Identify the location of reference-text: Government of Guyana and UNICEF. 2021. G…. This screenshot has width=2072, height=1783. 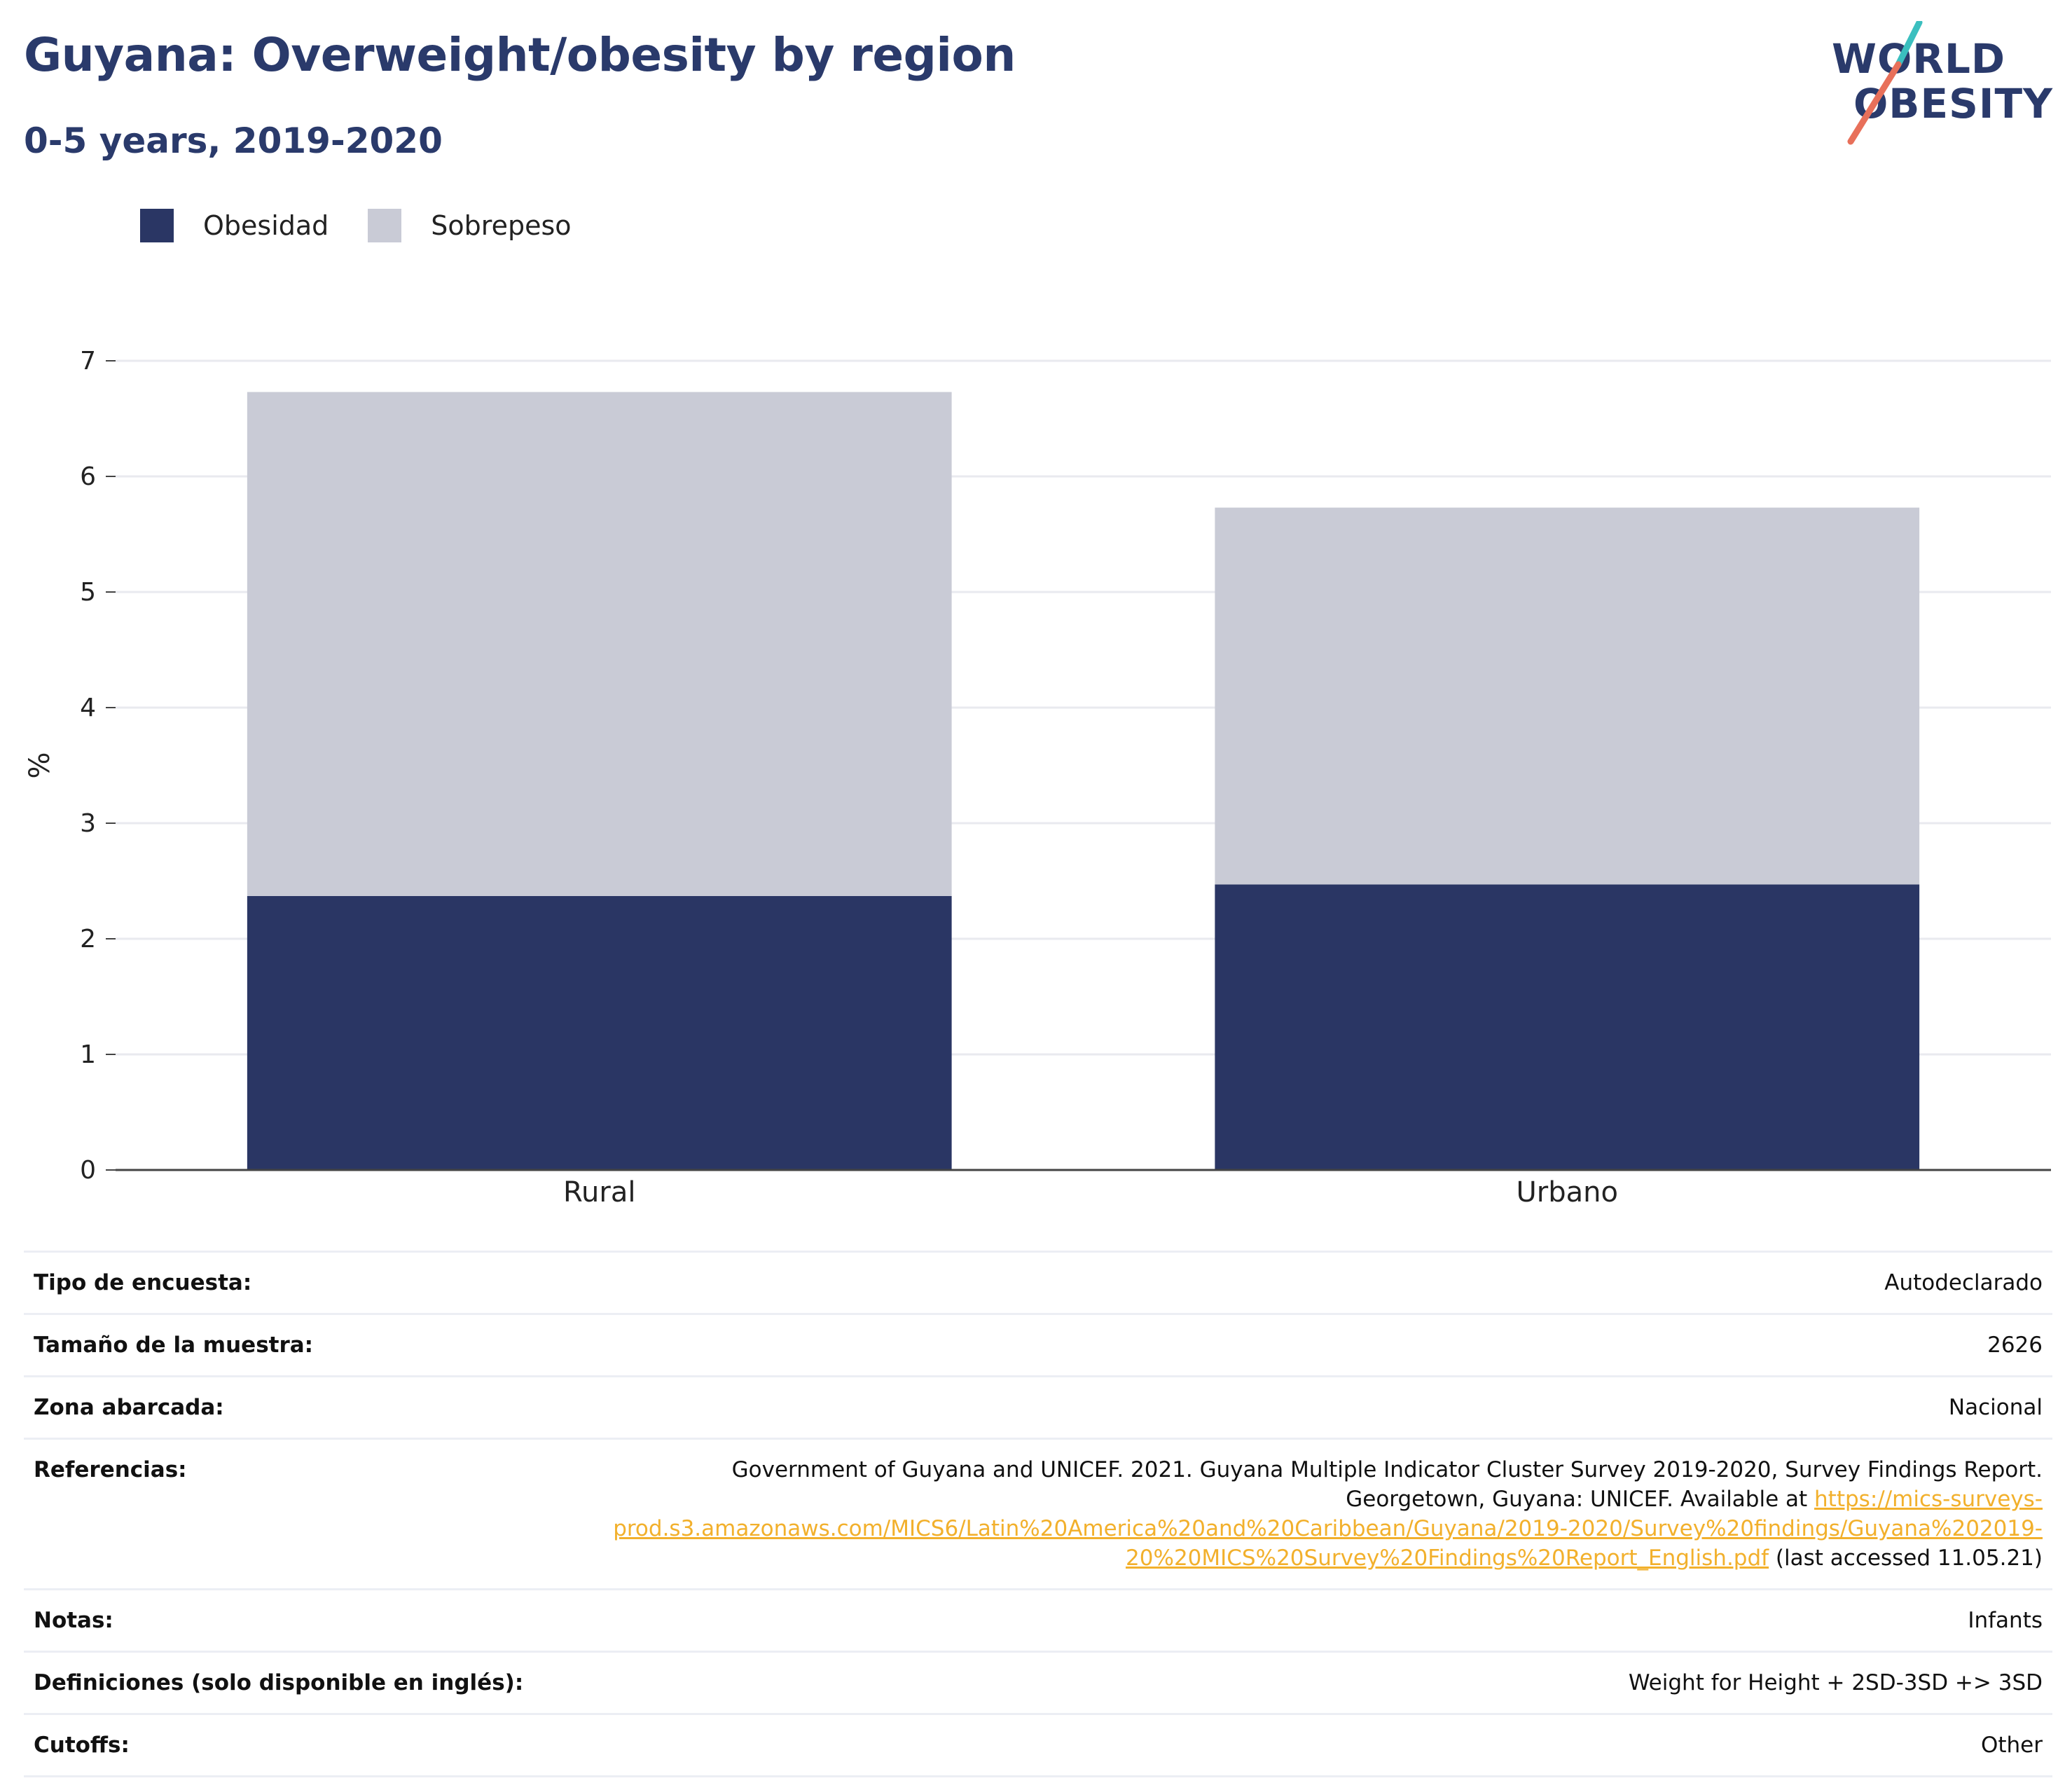
(1387, 1484).